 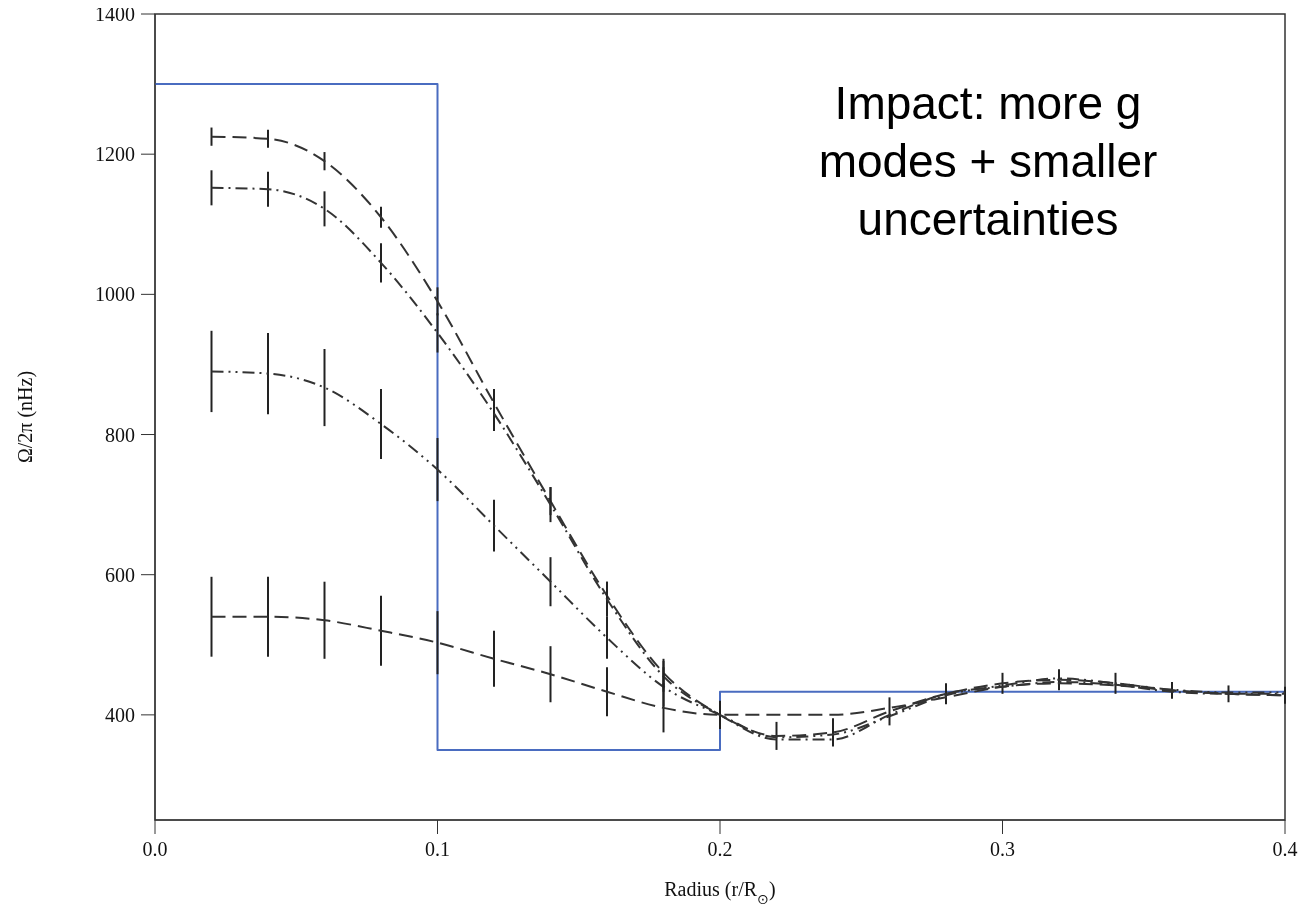 What do you see at coordinates (1002, 849) in the screenshot?
I see `x-tick-label: 0.3` at bounding box center [1002, 849].